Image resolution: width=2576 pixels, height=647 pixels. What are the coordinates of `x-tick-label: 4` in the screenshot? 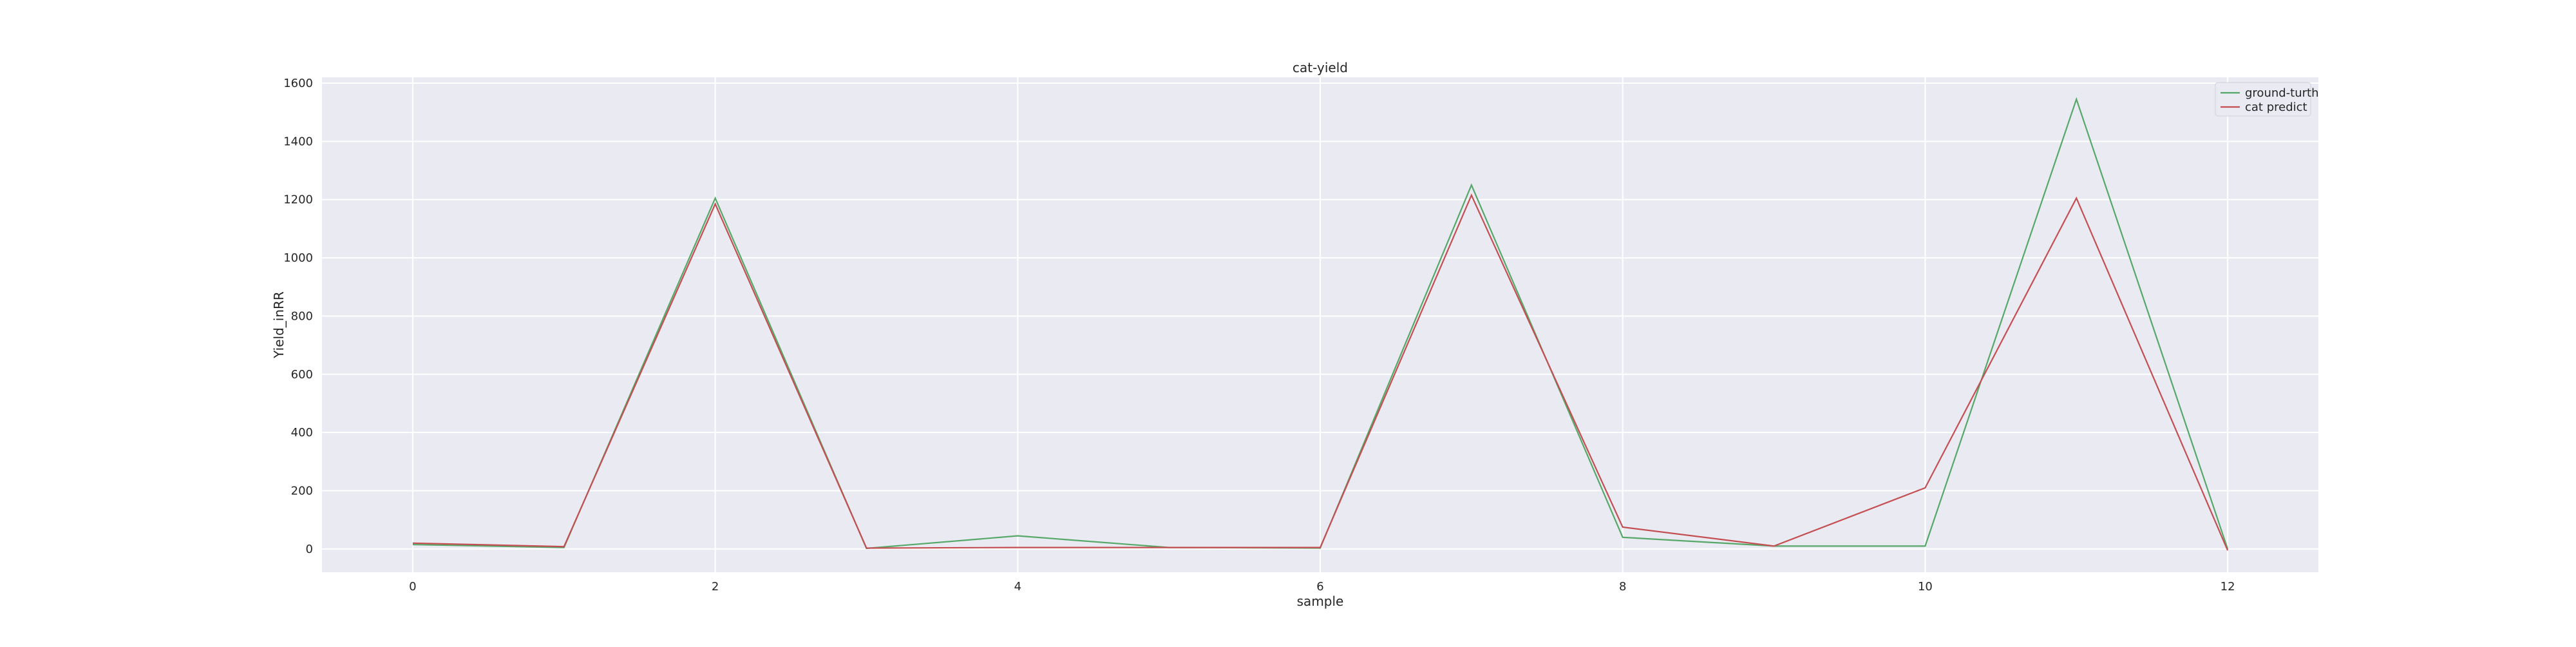 It's located at (1017, 587).